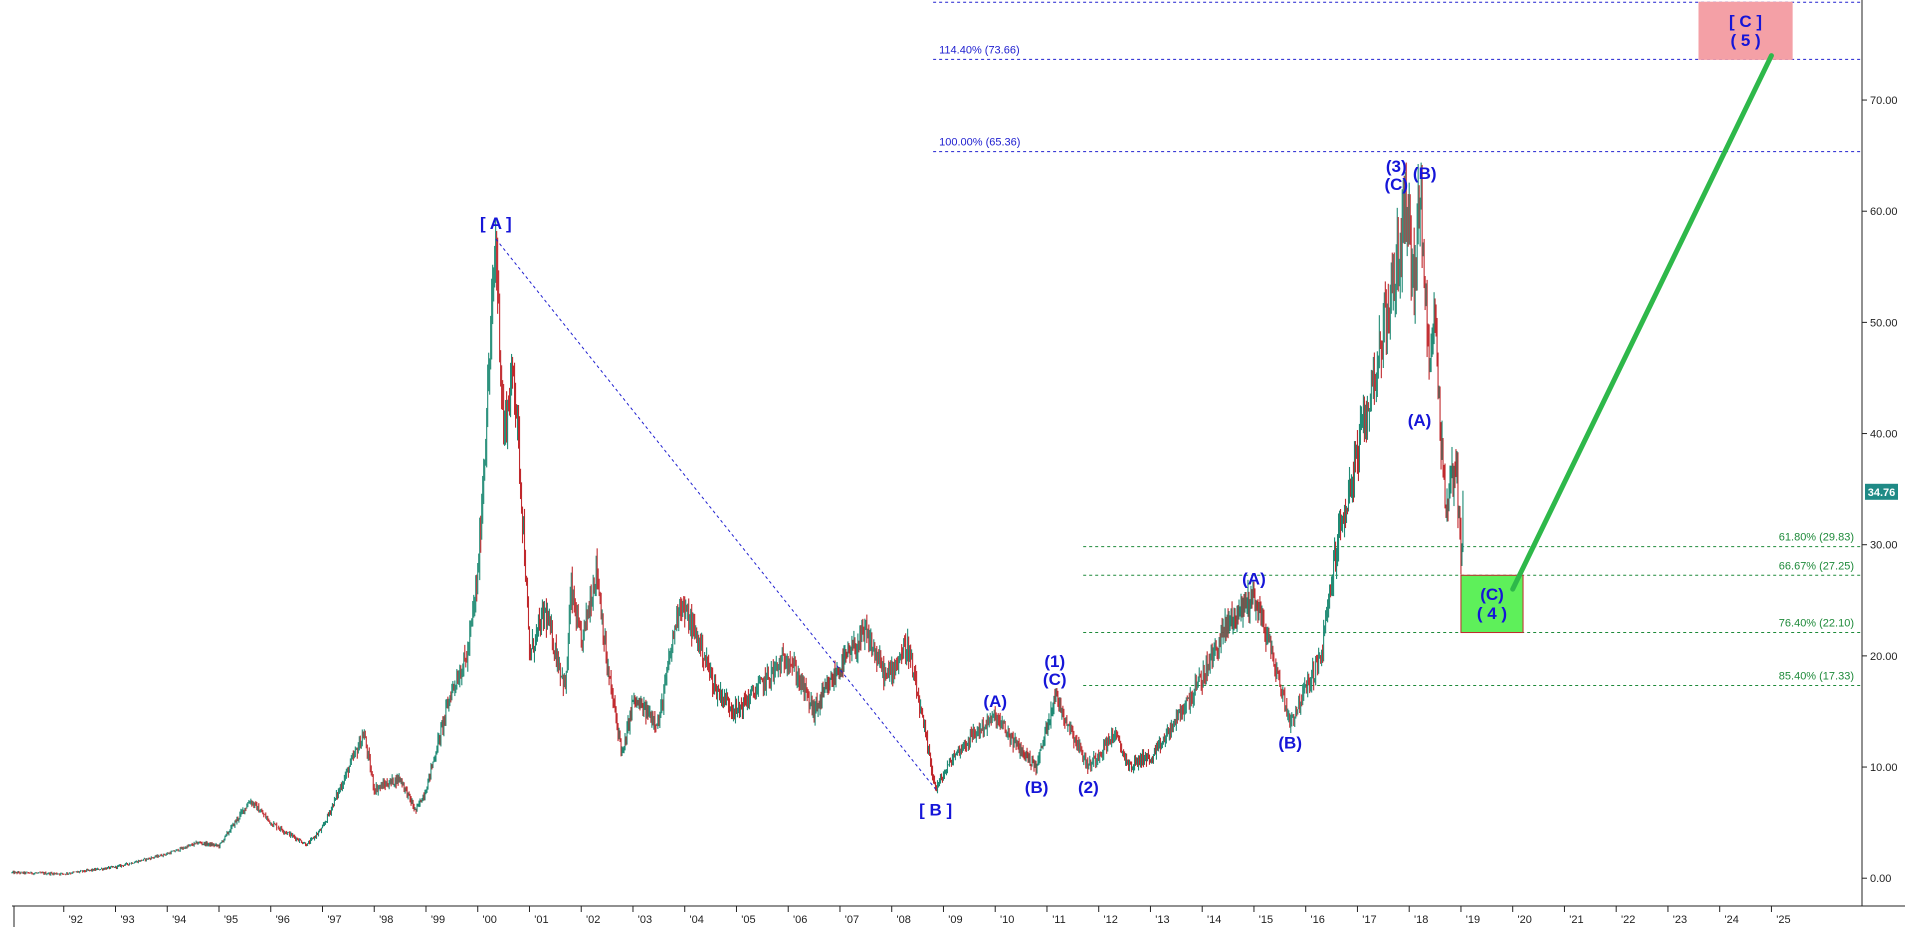 Image resolution: width=1905 pixels, height=932 pixels. What do you see at coordinates (1525, 920) in the screenshot?
I see `x-tick-label: '20` at bounding box center [1525, 920].